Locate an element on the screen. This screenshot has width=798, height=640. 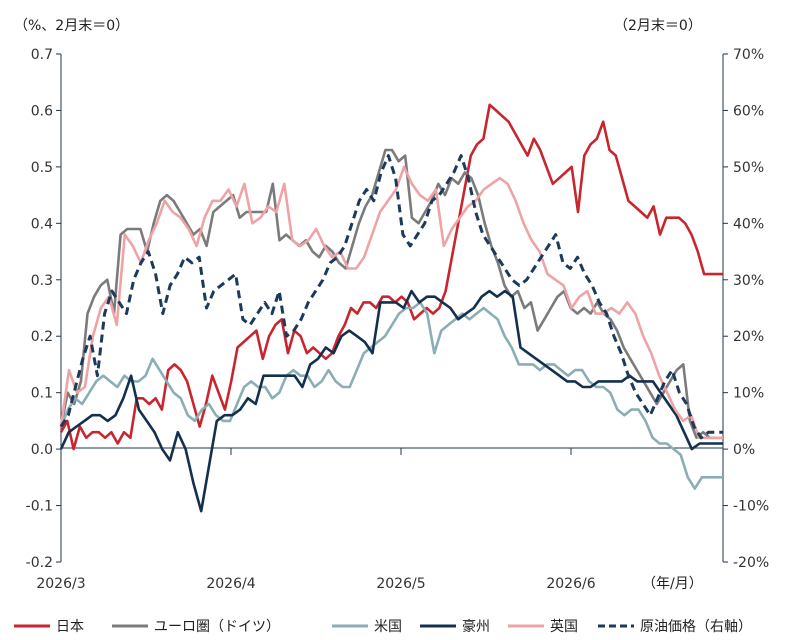
left-tick-label: 0.6 is located at coordinates (42, 111).